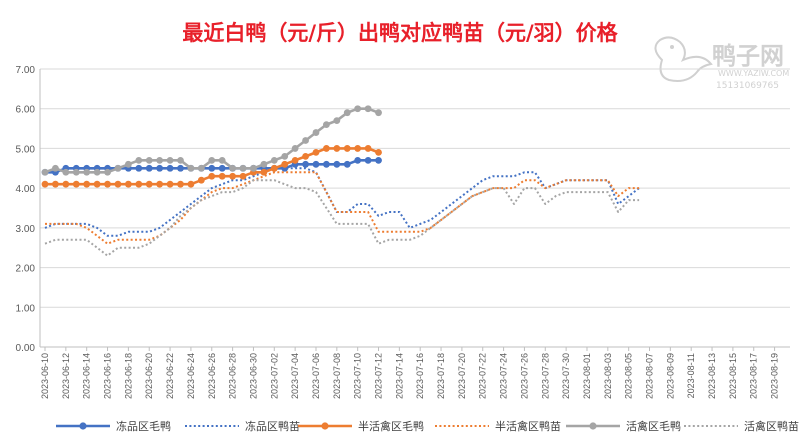 This screenshot has height=441, width=800. Describe the element at coordinates (26, 149) in the screenshot. I see `y-tick-label: 5.00` at that location.